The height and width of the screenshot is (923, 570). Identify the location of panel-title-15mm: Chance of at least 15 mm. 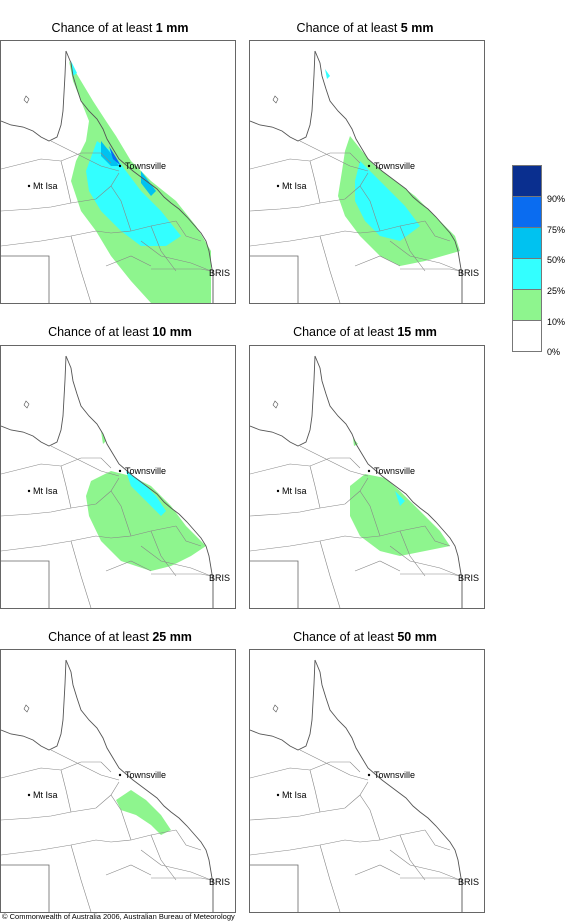
(365, 332).